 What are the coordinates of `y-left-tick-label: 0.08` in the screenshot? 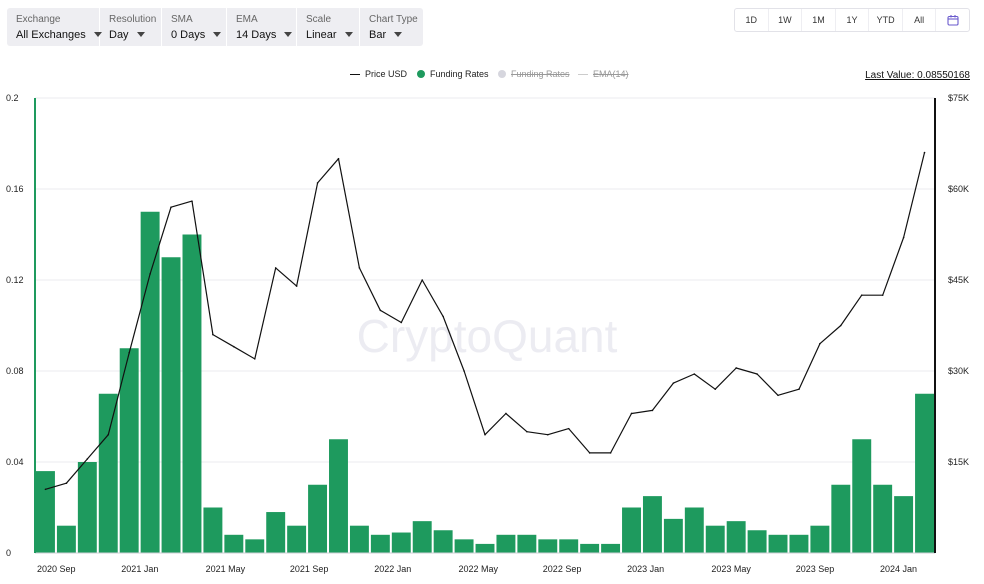 It's located at (15, 371).